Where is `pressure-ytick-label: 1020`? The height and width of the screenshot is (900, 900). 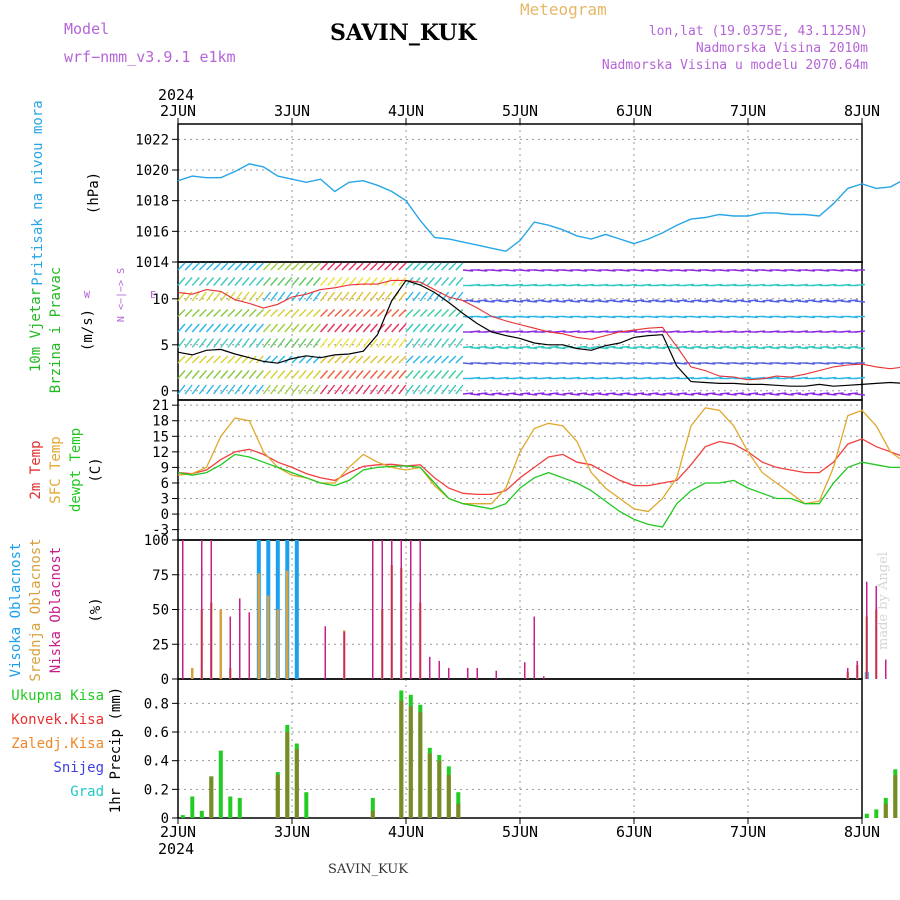
pressure-ytick-label: 1020 is located at coordinates (152, 171).